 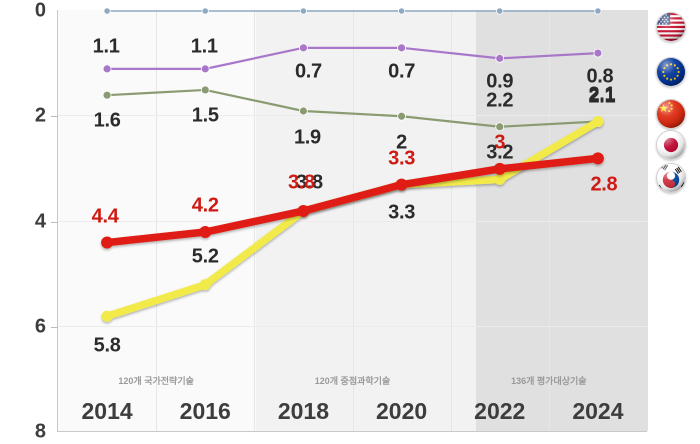 I want to click on x-axis-label: 2020, so click(x=401, y=411).